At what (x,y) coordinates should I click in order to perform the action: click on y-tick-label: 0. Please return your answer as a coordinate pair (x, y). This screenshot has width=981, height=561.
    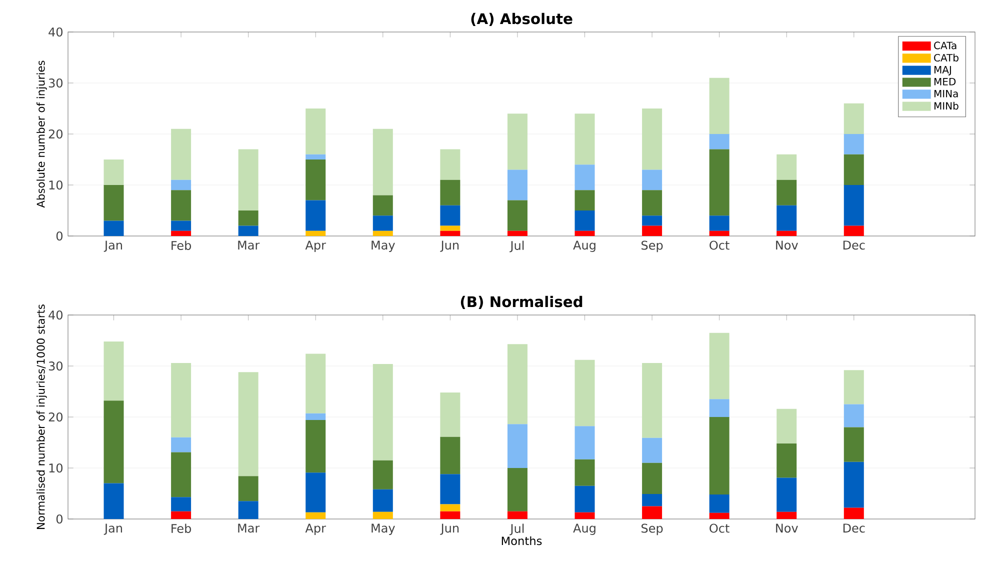
    Looking at the image, I should click on (59, 519).